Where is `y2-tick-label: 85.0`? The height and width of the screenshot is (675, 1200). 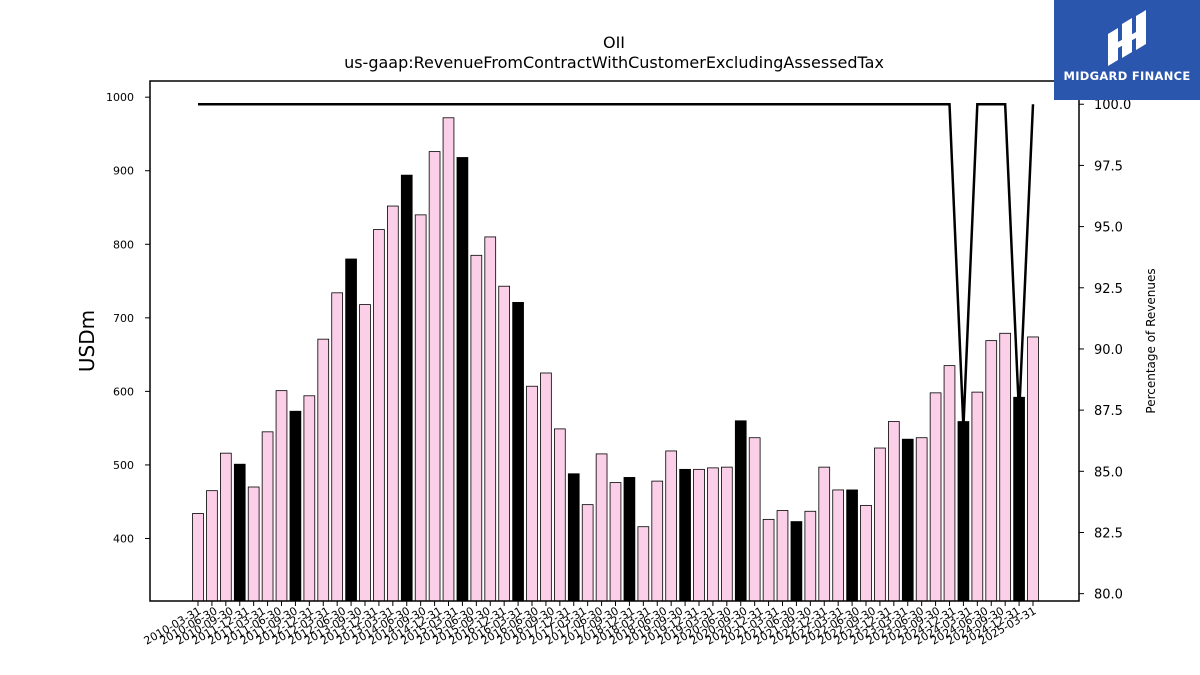 y2-tick-label: 85.0 is located at coordinates (1108, 472).